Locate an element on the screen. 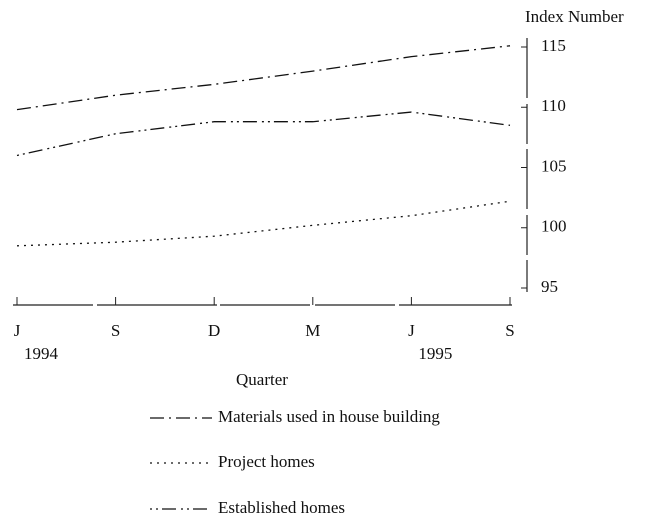  legend-label: Materials used in house building is located at coordinates (329, 416).